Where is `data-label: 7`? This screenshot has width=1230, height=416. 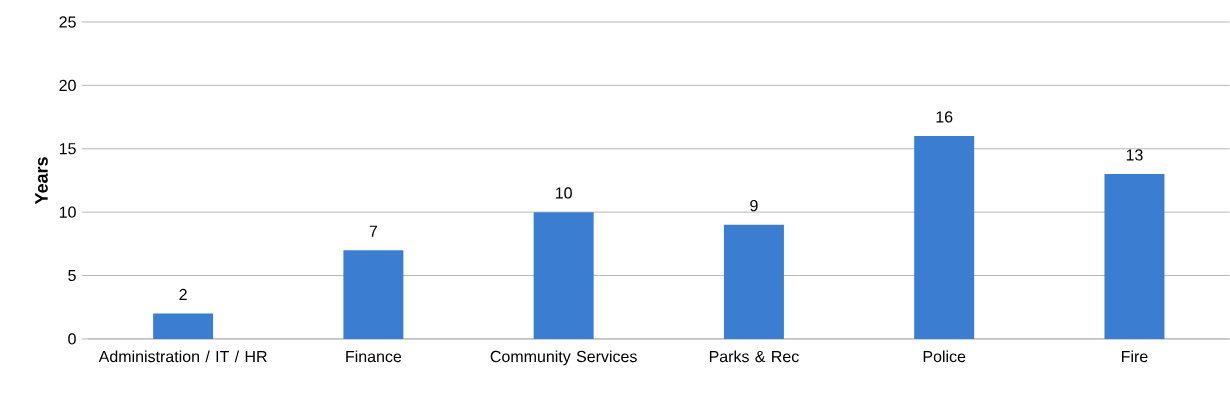 data-label: 7 is located at coordinates (373, 231).